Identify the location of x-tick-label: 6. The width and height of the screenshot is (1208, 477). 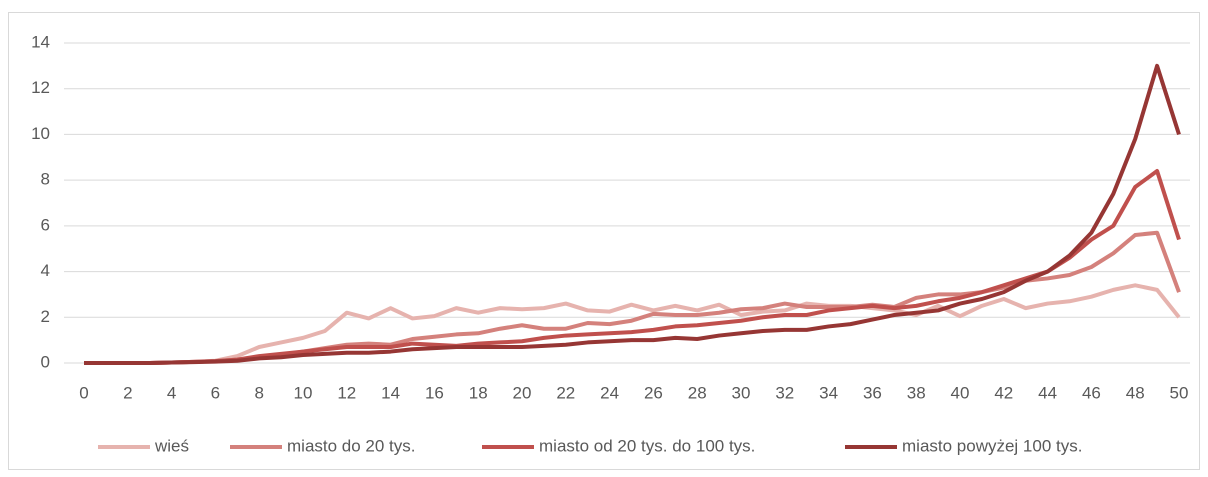
(215, 392).